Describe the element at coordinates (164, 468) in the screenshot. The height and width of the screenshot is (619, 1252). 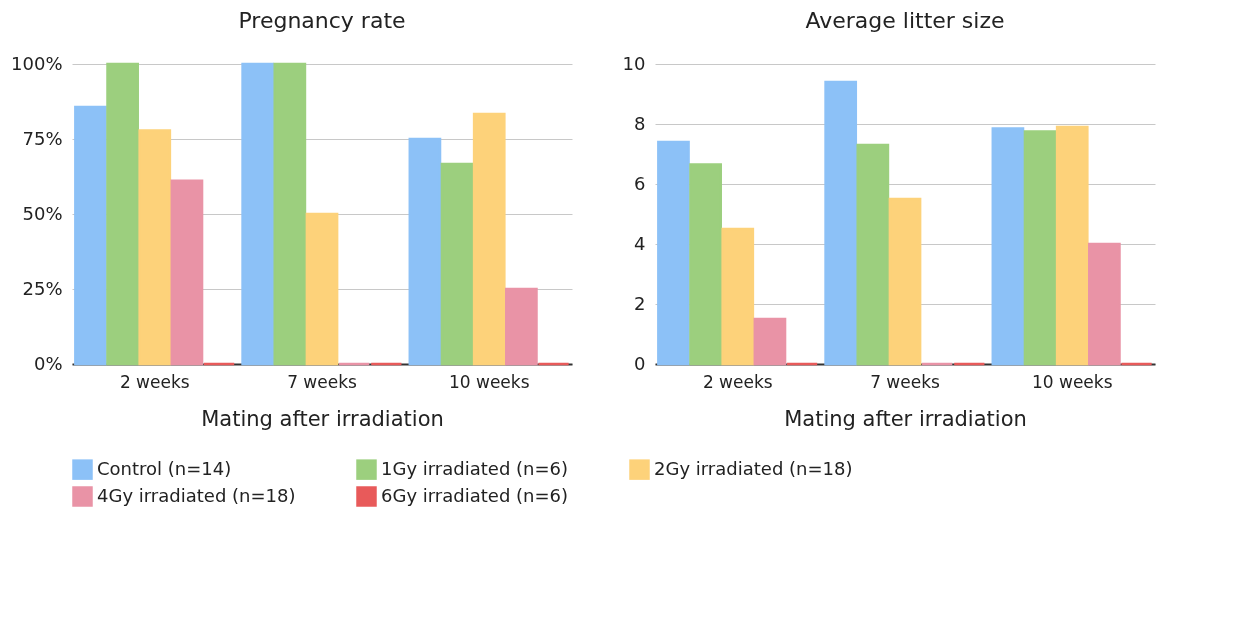
I see `legend-label: Control (n=14)` at that location.